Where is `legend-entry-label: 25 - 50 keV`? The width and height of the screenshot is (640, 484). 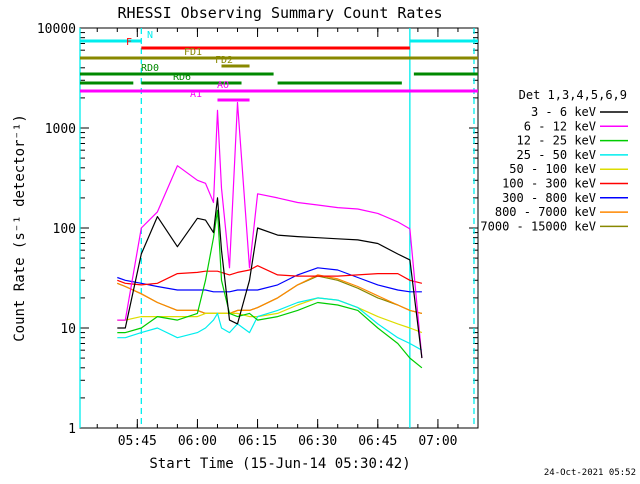
legend-entry-label: 25 - 50 keV is located at coordinates (556, 155).